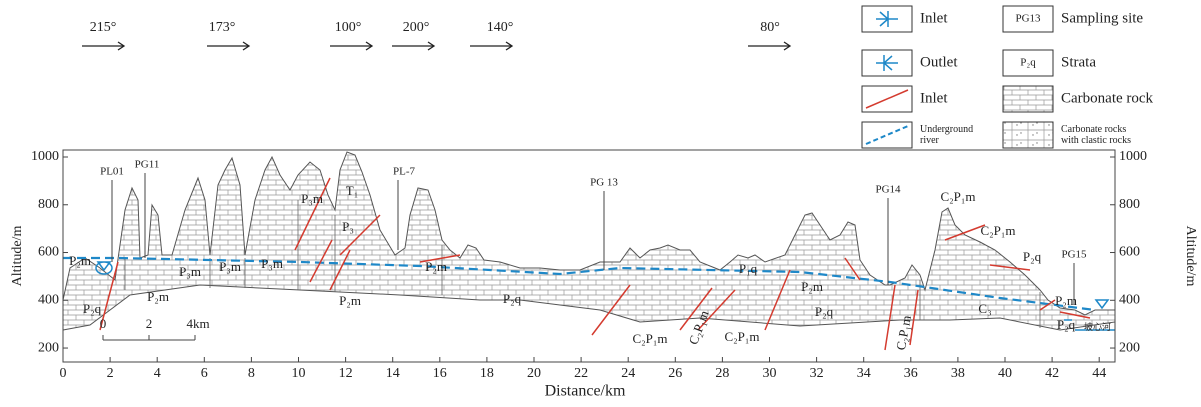  What do you see at coordinates (348, 27) in the screenshot?
I see `flow-direction: 100°` at bounding box center [348, 27].